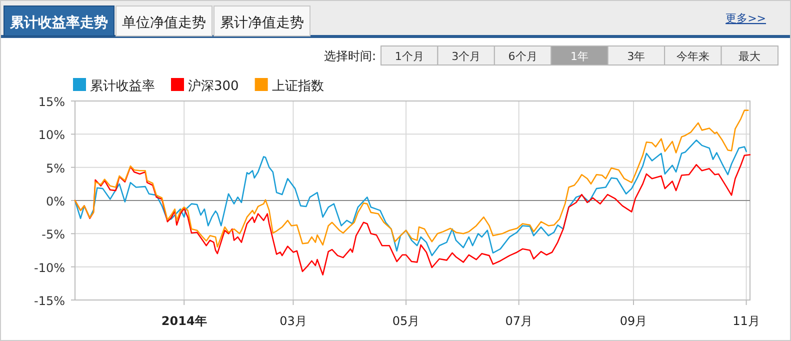 Image resolution: width=791 pixels, height=341 pixels. I want to click on x-tick-label: 11月, so click(746, 321).